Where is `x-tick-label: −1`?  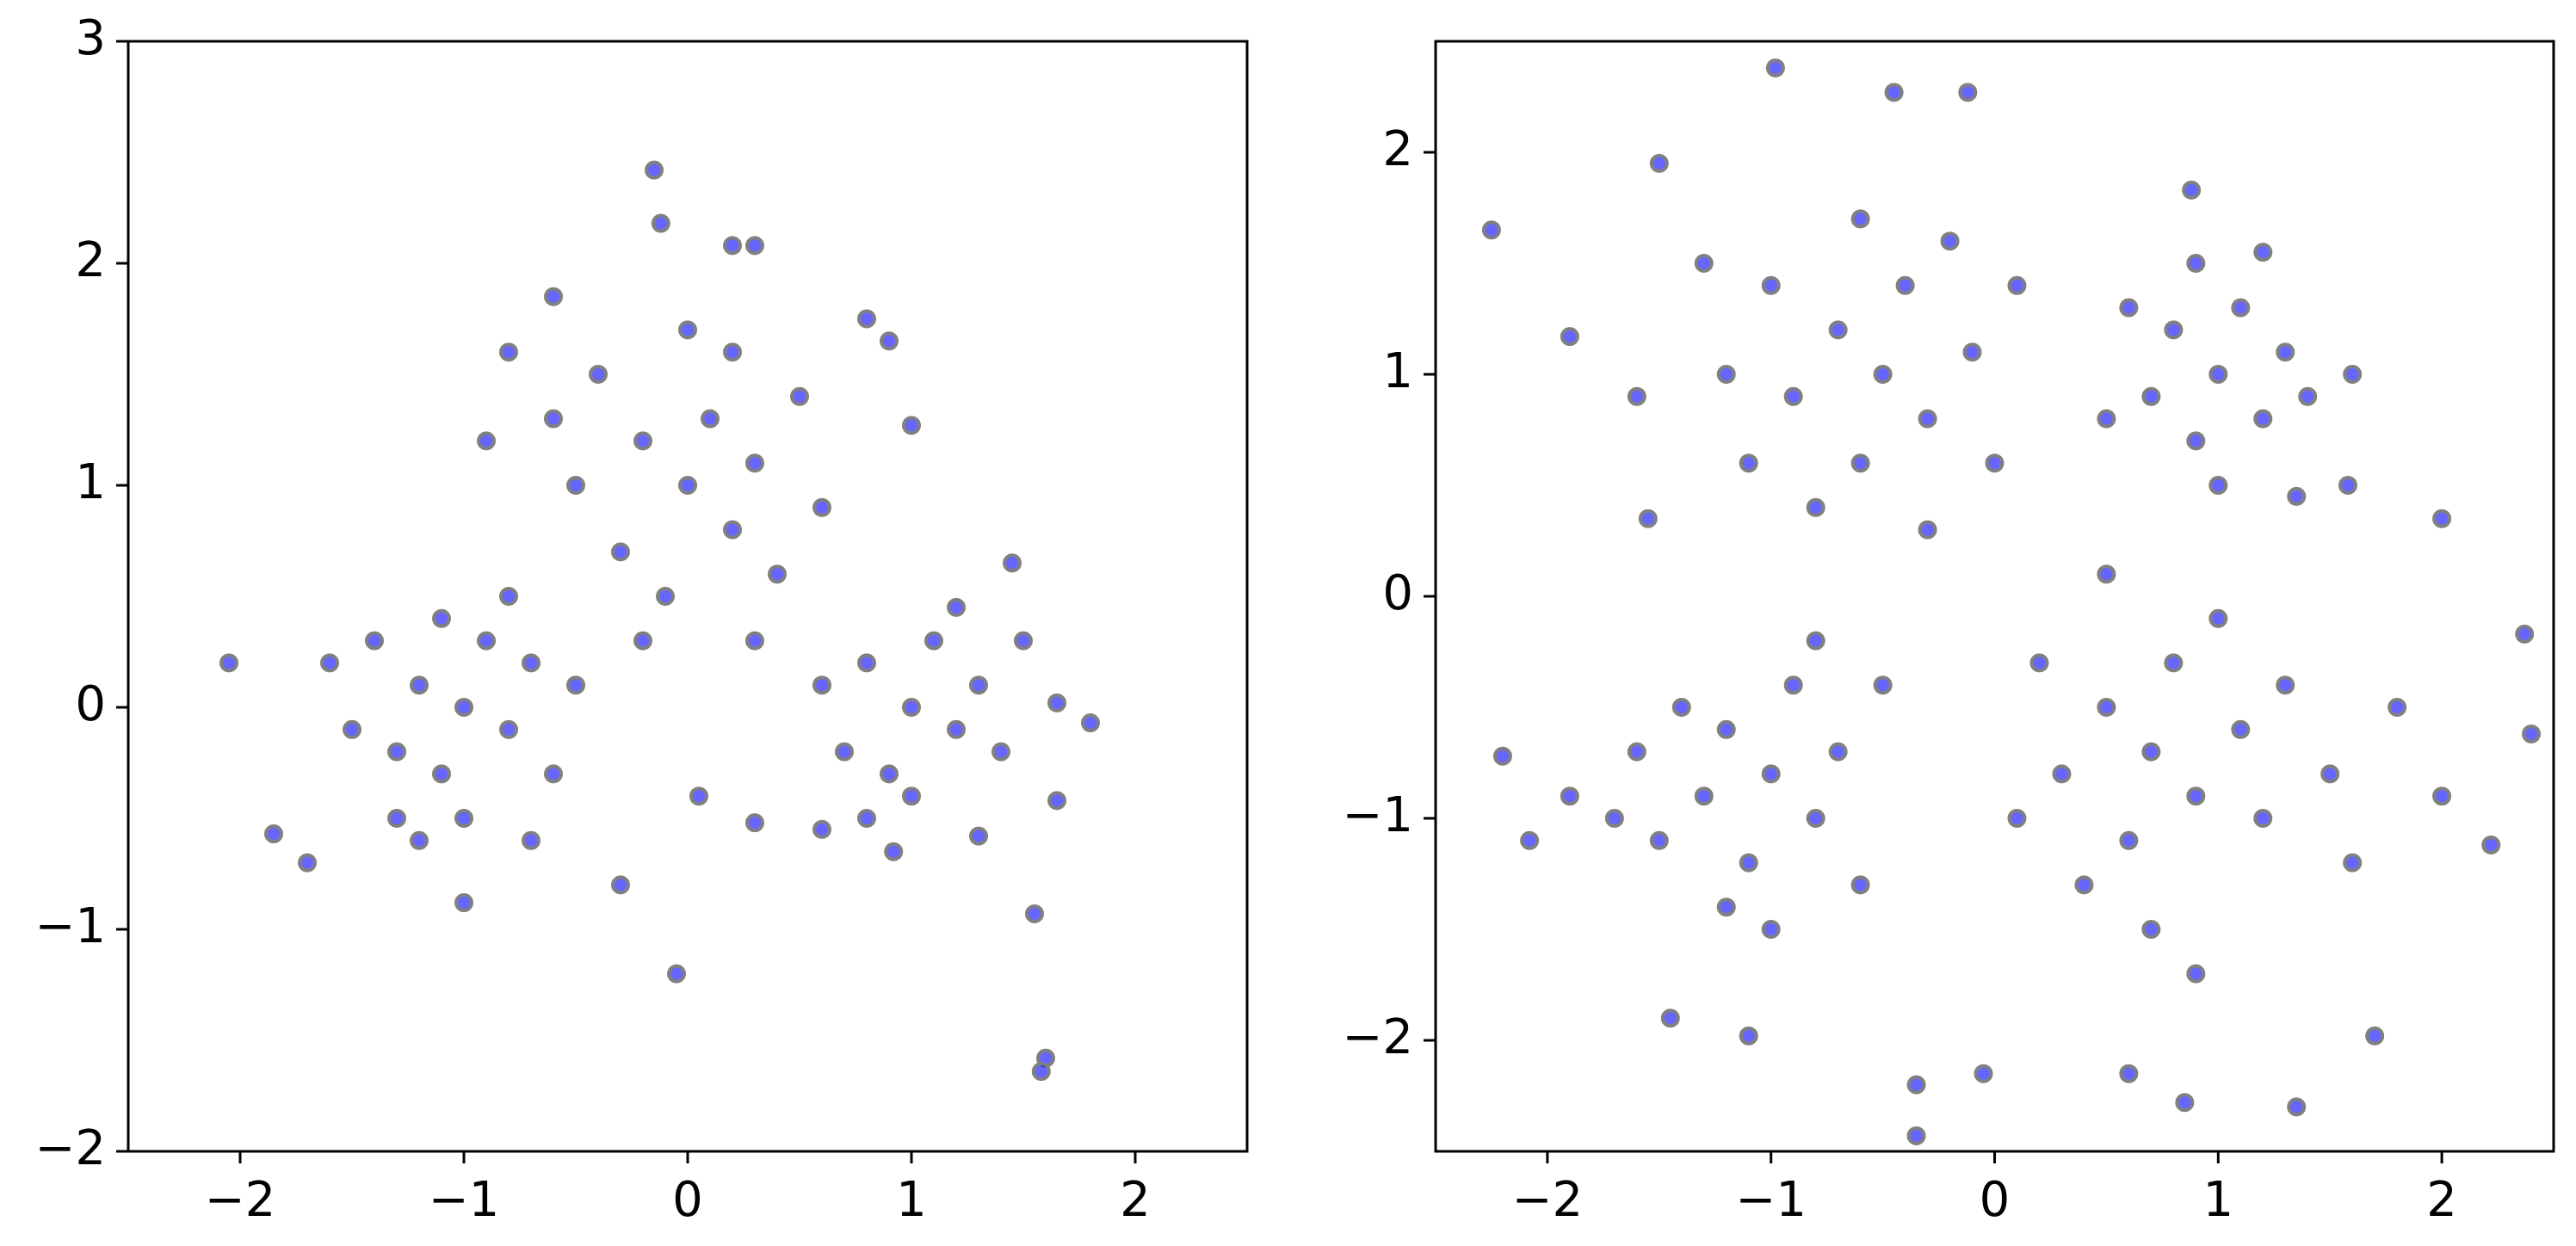 x-tick-label: −1 is located at coordinates (1771, 1200).